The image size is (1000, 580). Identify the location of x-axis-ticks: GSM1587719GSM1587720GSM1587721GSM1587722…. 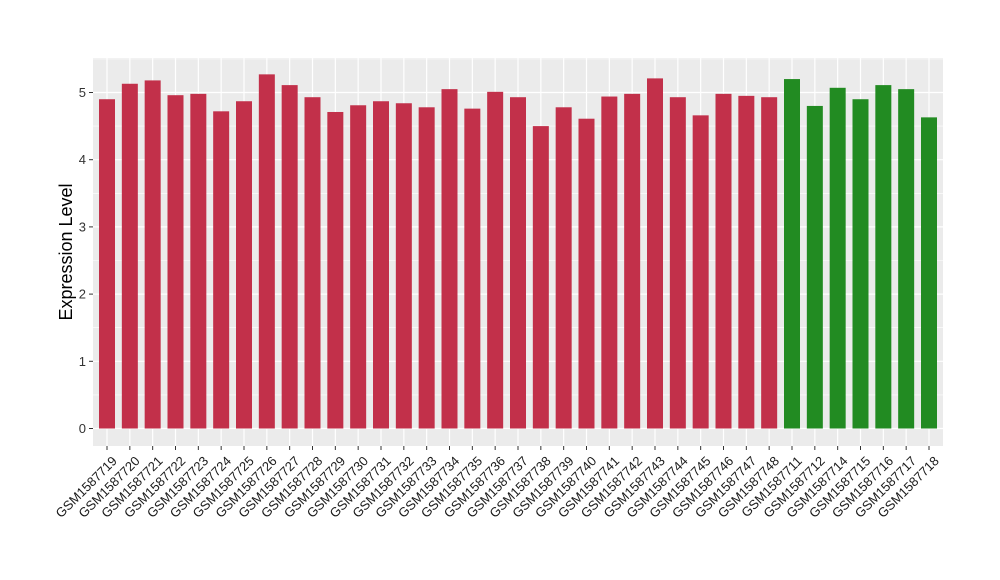
(497, 483).